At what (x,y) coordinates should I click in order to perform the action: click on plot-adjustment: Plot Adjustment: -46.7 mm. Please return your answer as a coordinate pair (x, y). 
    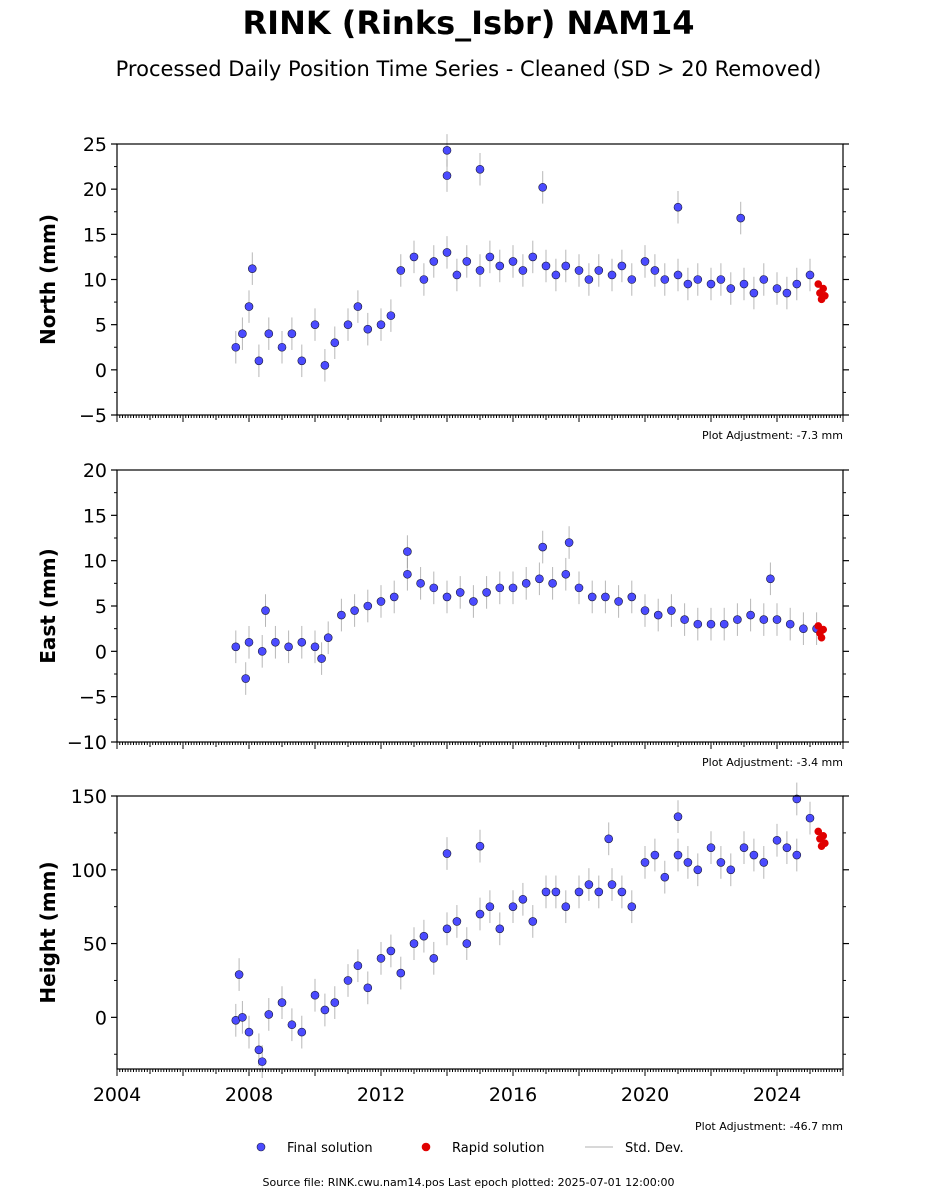
    Looking at the image, I should click on (769, 1126).